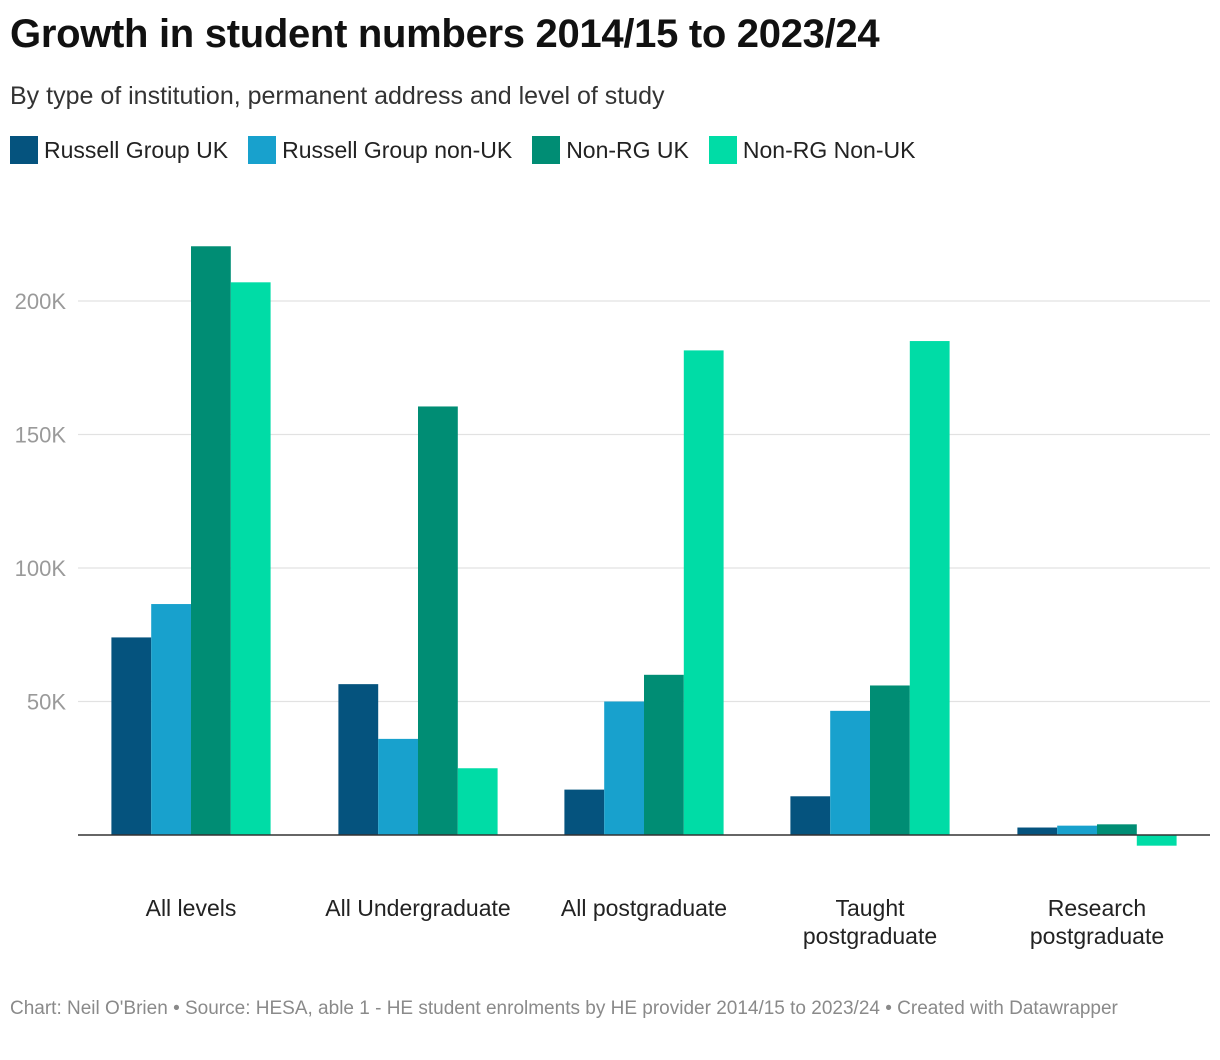 The height and width of the screenshot is (1060, 1220). I want to click on legend-swatch-non-rg-uk, so click(546, 150).